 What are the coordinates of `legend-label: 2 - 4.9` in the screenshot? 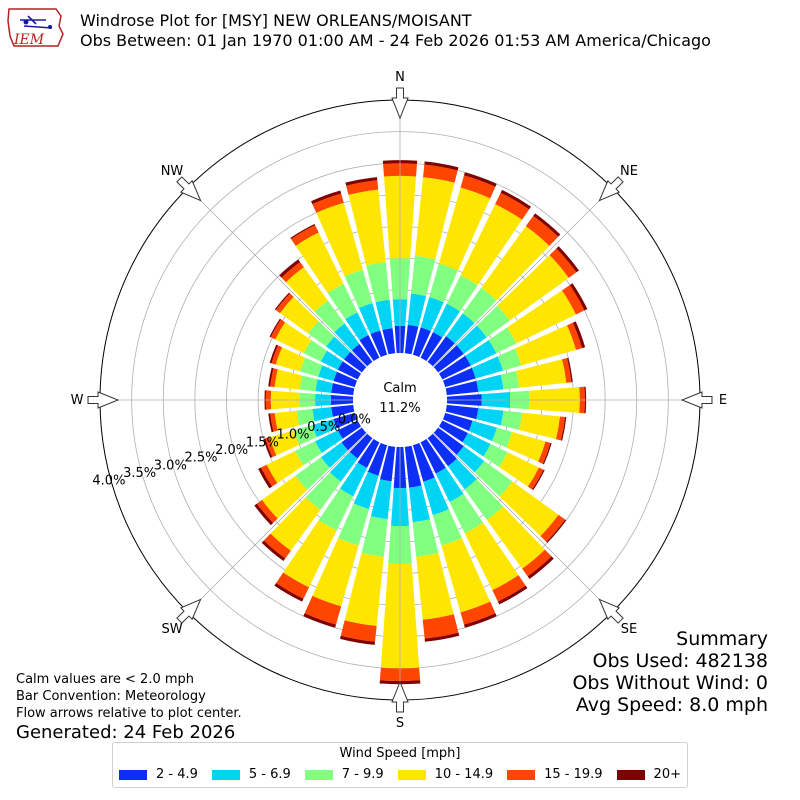 It's located at (177, 774).